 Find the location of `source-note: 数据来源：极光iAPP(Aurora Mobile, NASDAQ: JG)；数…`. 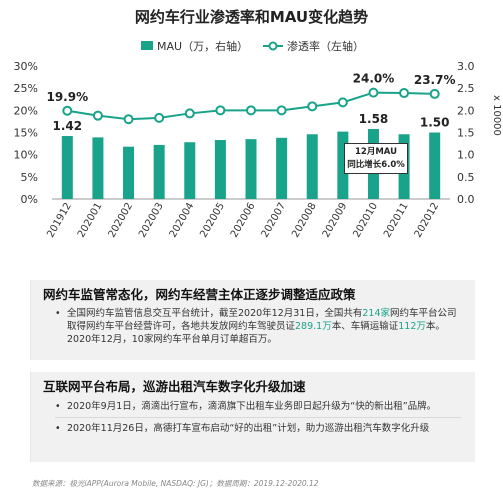

source-note: 数据来源：极光iAPP(Aurora Mobile, NASDAQ: JG)；数… is located at coordinates (175, 483).